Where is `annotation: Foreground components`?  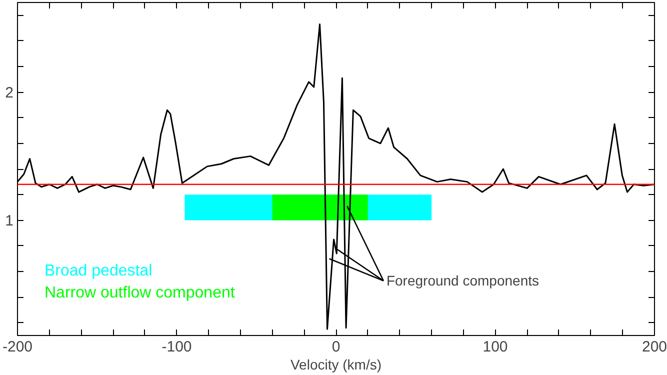
annotation: Foreground components is located at coordinates (463, 280).